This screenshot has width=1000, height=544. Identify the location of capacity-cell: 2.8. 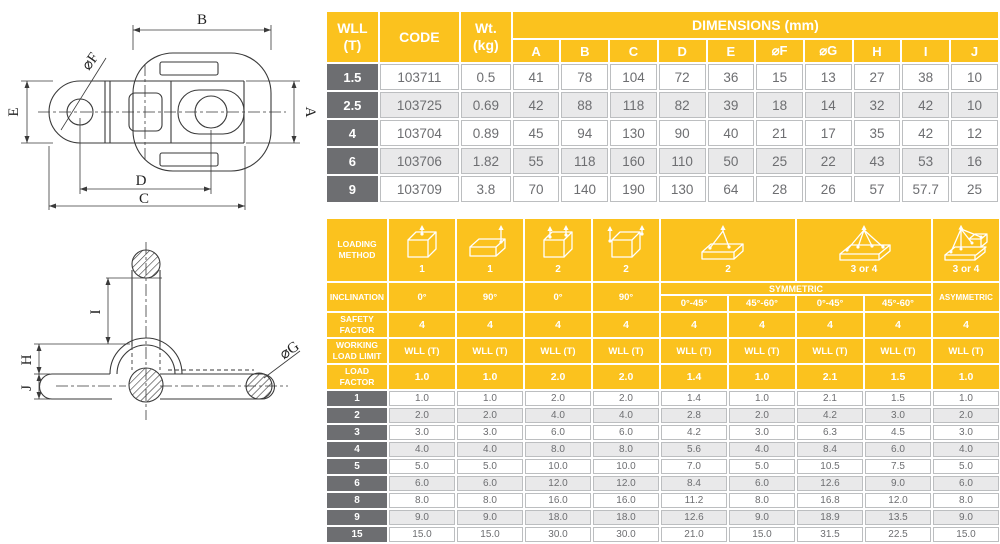
(694, 415).